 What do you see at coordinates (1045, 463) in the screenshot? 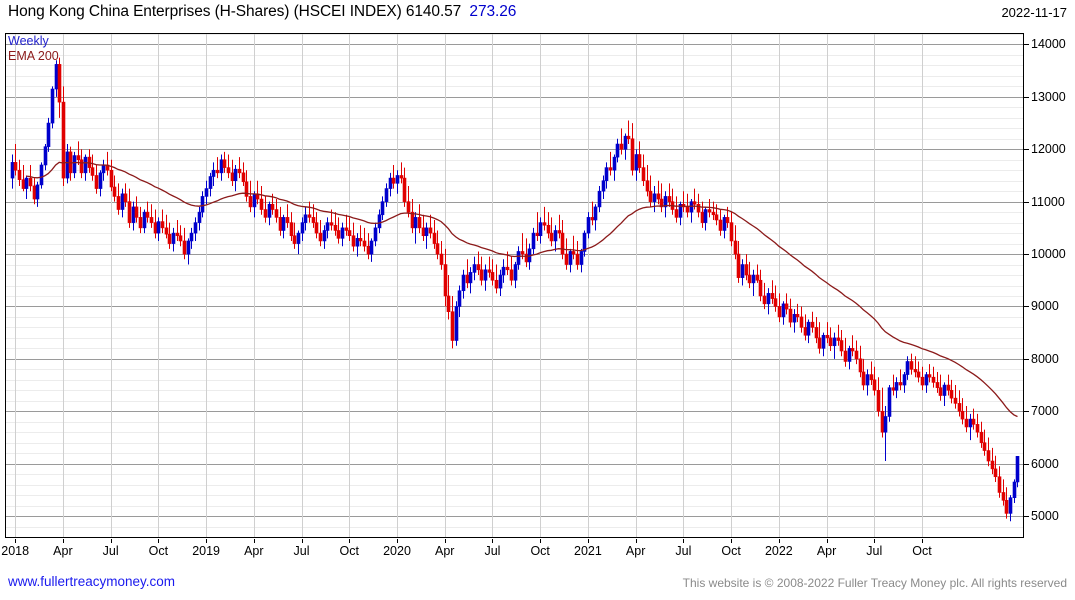
I see `y-axis-tick-label: 6000` at bounding box center [1045, 463].